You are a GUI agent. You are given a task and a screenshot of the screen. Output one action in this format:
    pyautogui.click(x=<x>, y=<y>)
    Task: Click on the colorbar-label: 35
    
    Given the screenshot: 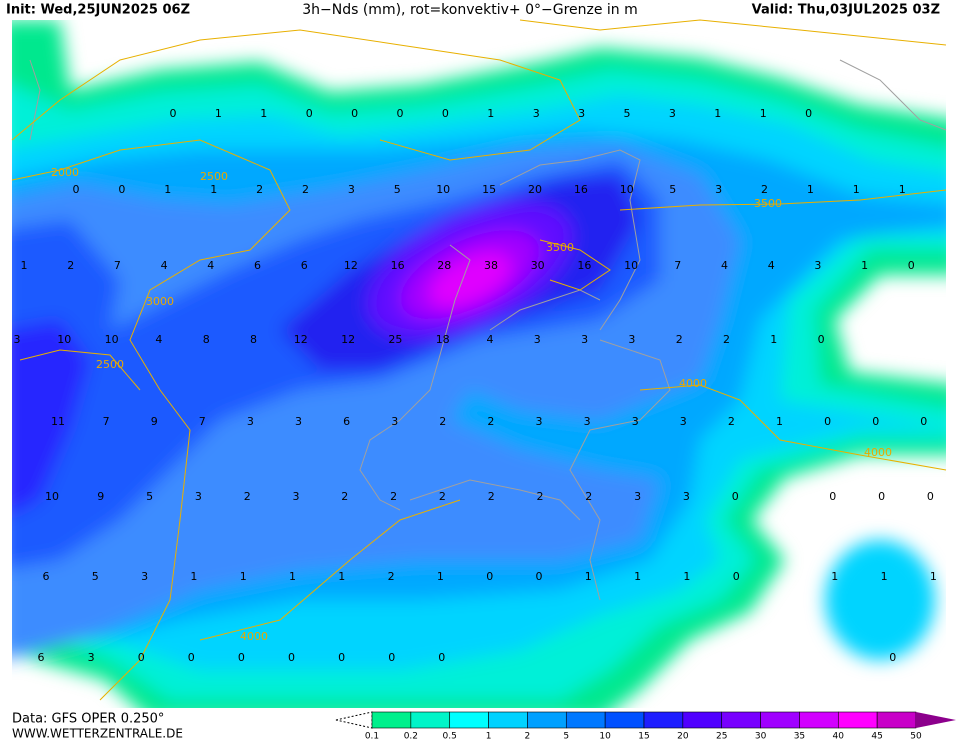 What is the action you would take?
    pyautogui.click(x=799, y=736)
    